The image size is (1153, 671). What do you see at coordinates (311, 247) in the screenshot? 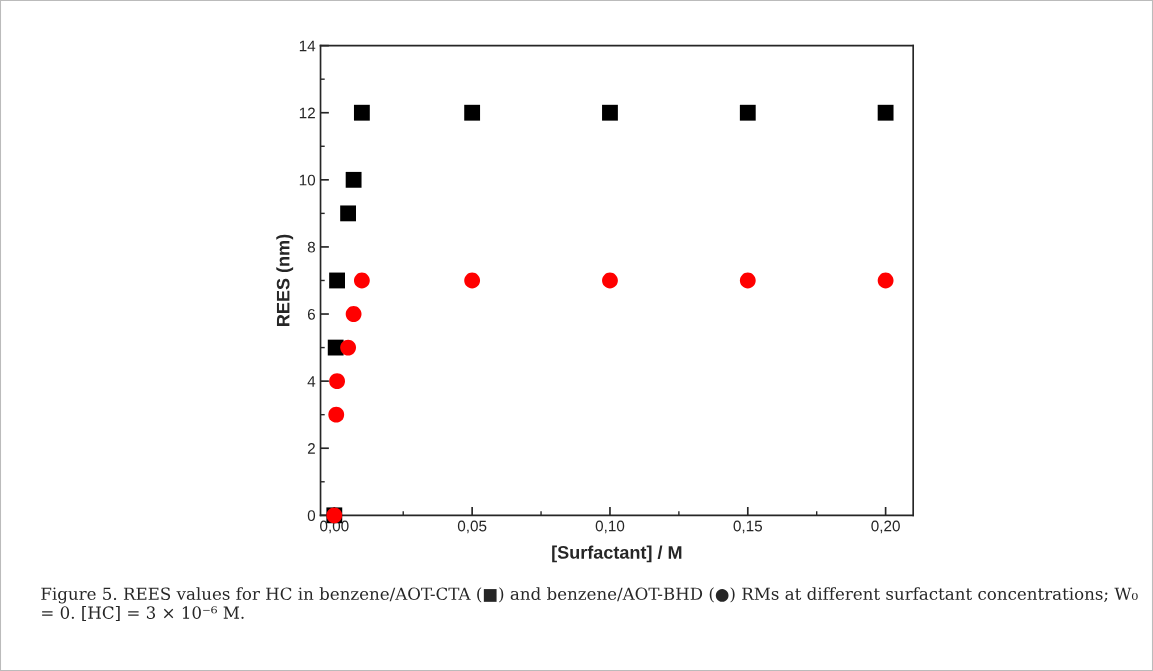
I see `y-tick-label: 8` at bounding box center [311, 247].